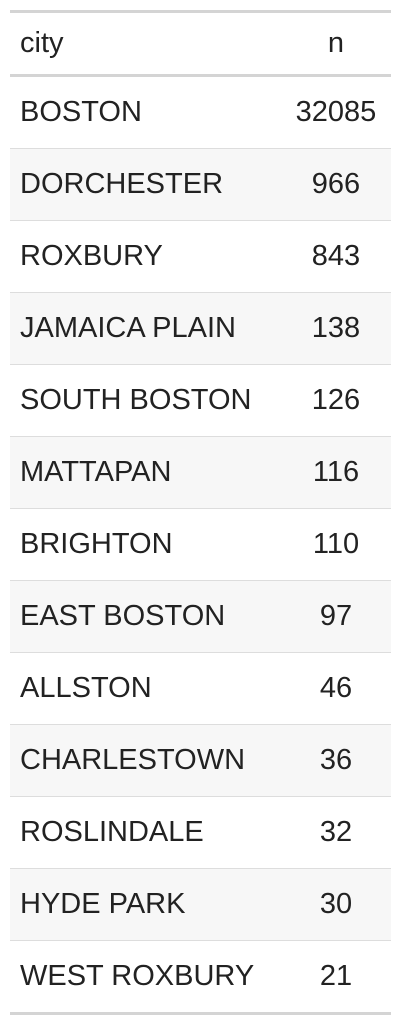  Describe the element at coordinates (336, 328) in the screenshot. I see `count-cell: 138` at that location.